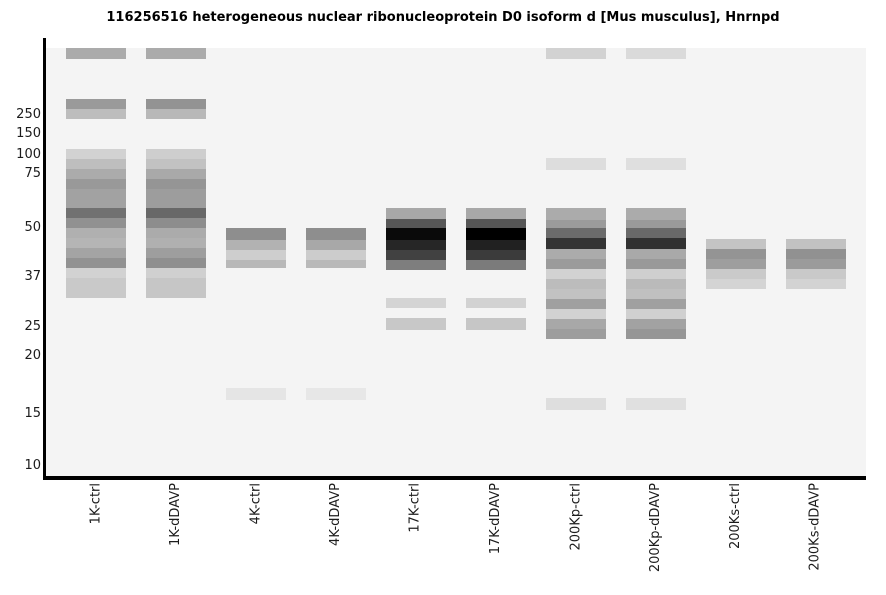 The width and height of the screenshot is (886, 595). What do you see at coordinates (28, 154) in the screenshot?
I see `y-tick-label: 100` at bounding box center [28, 154].